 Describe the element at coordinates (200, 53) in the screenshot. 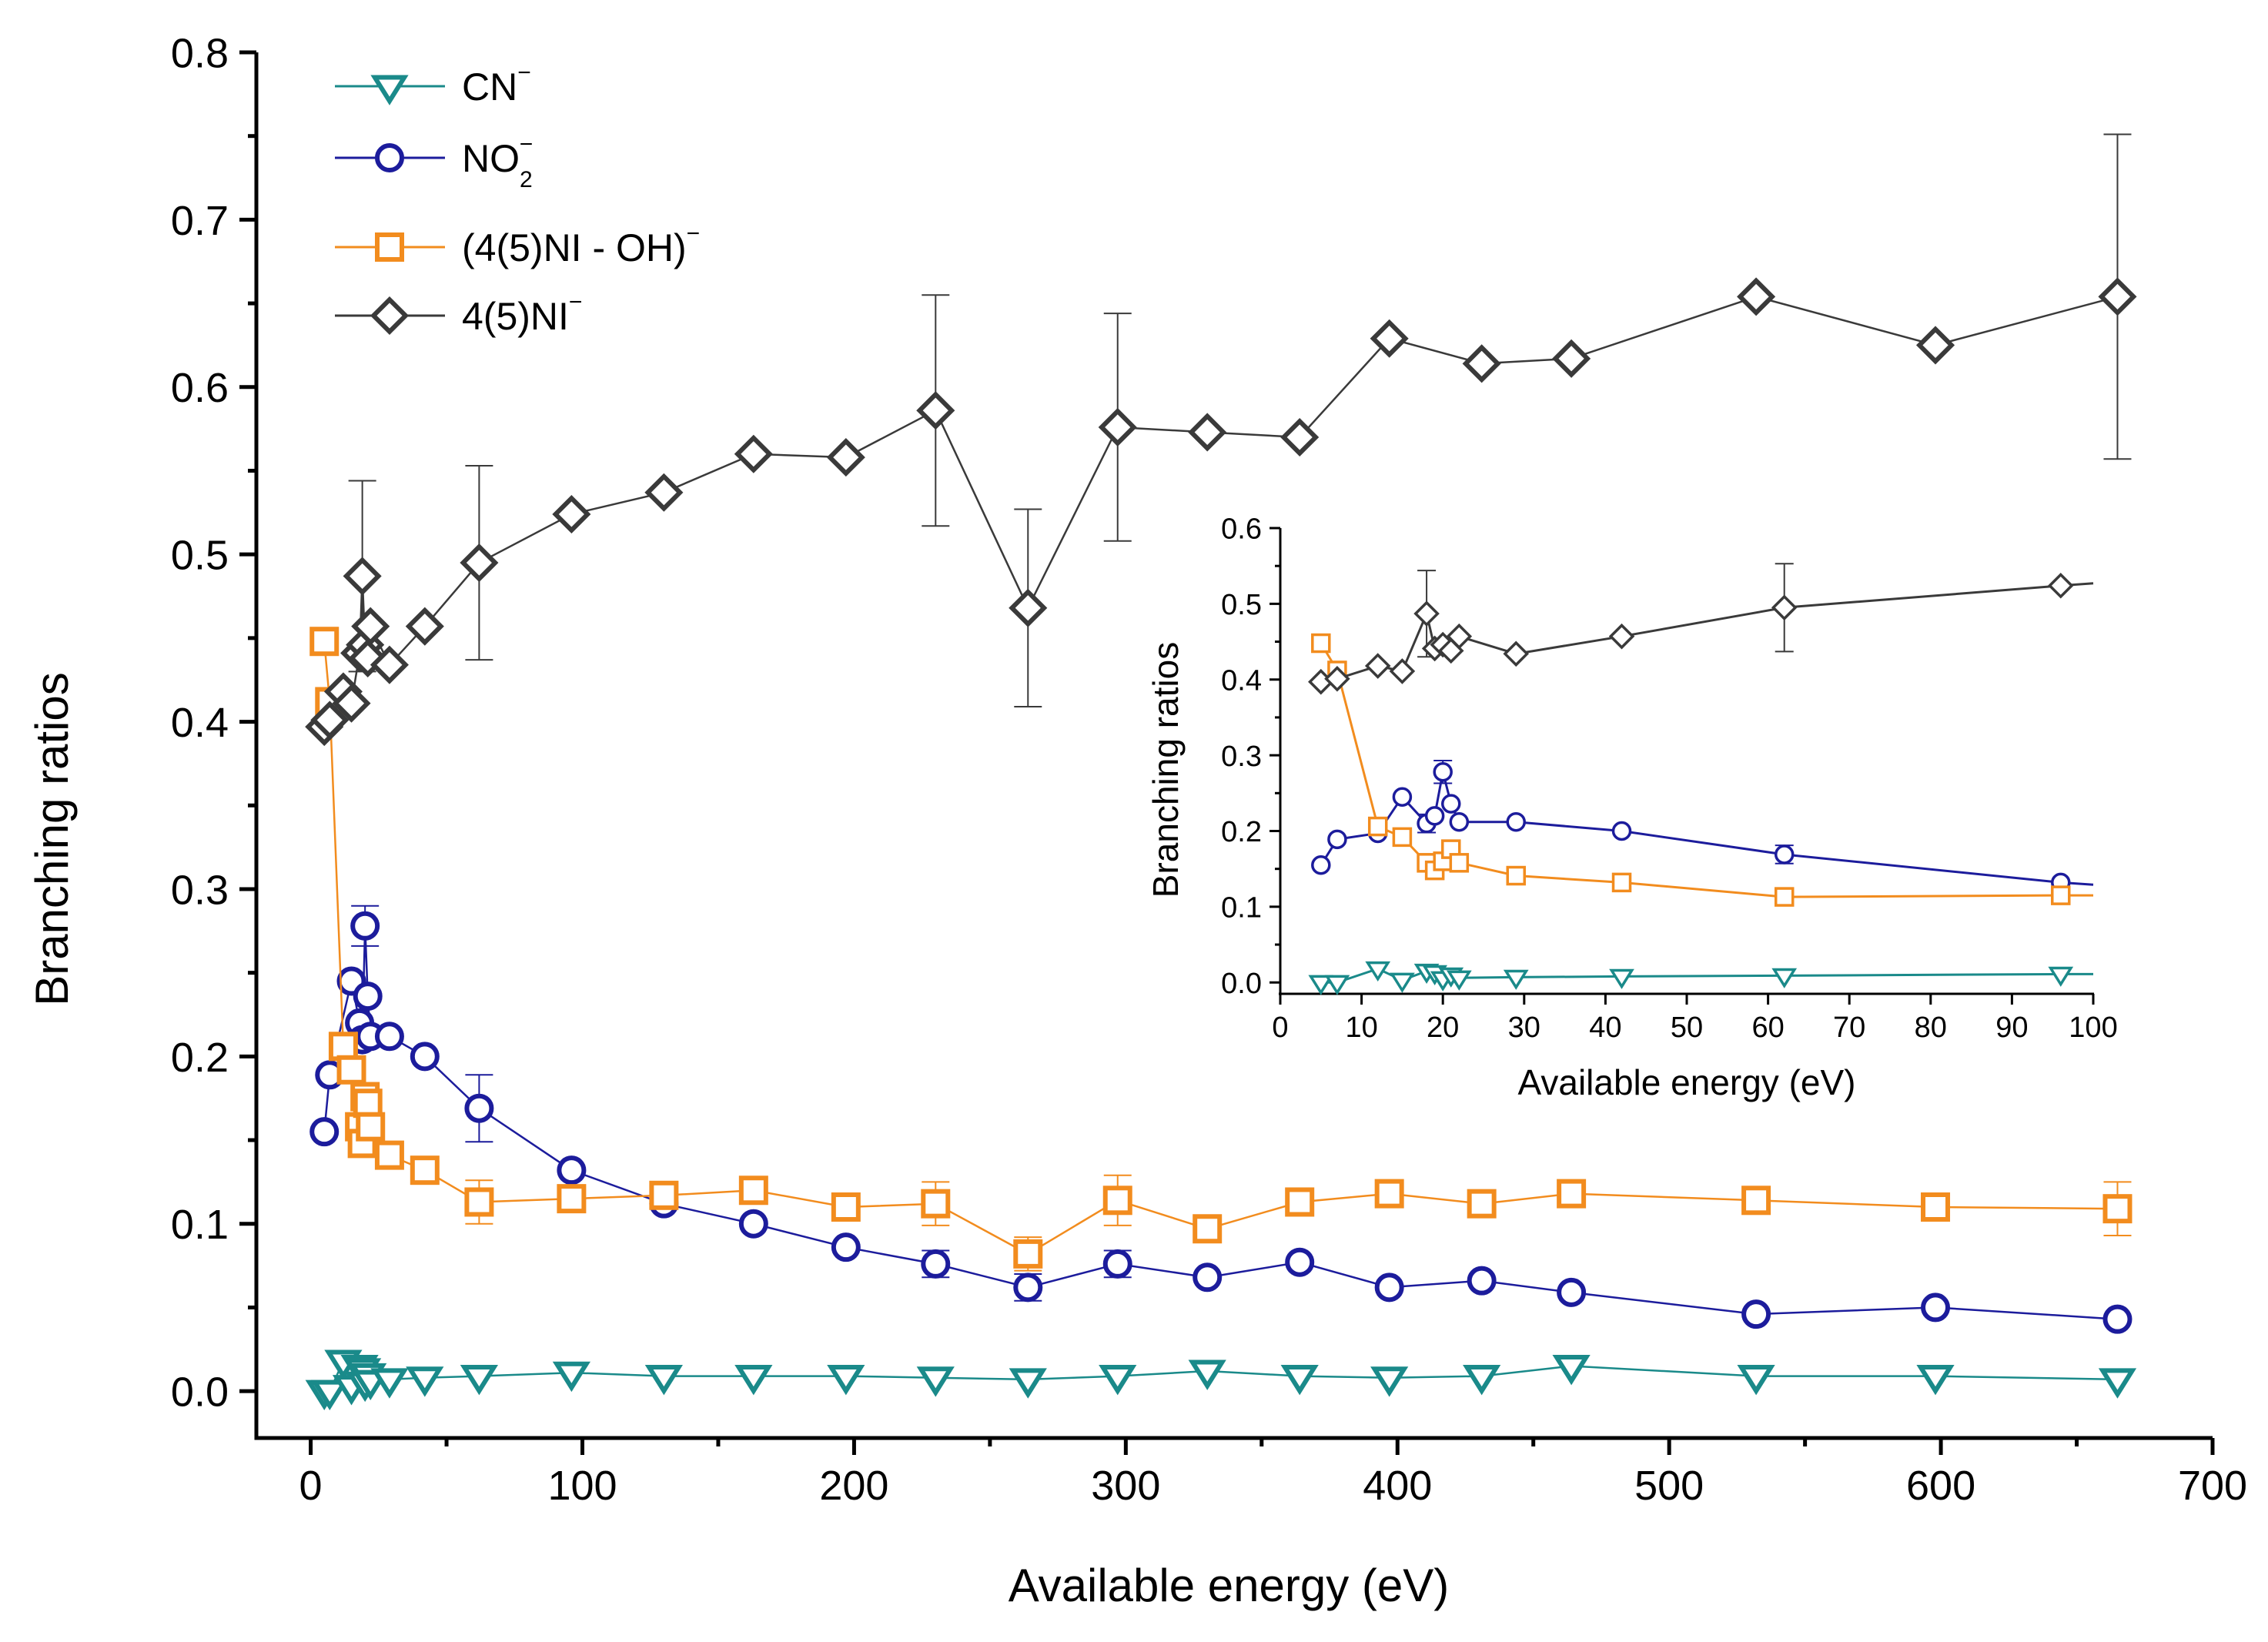

I see `main-y-tick-label: 0.8` at that location.